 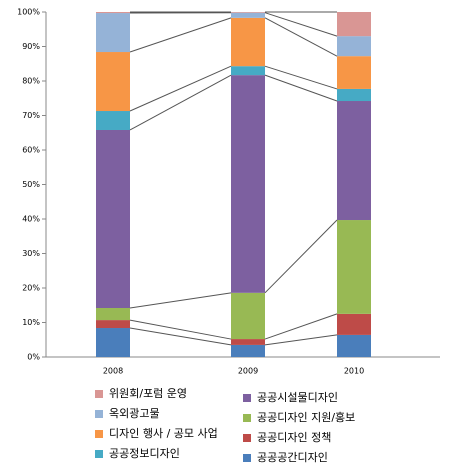 I want to click on legend-label: 옥외광고물, so click(x=134, y=413).